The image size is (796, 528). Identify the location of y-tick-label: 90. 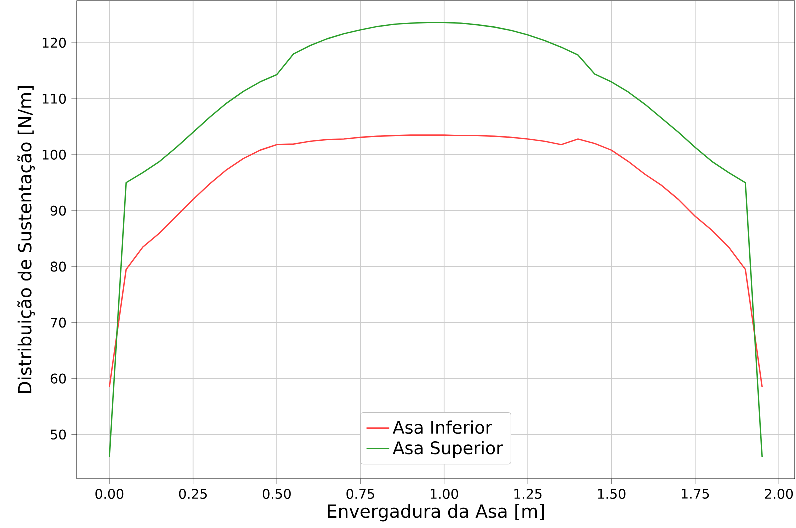
(58, 211).